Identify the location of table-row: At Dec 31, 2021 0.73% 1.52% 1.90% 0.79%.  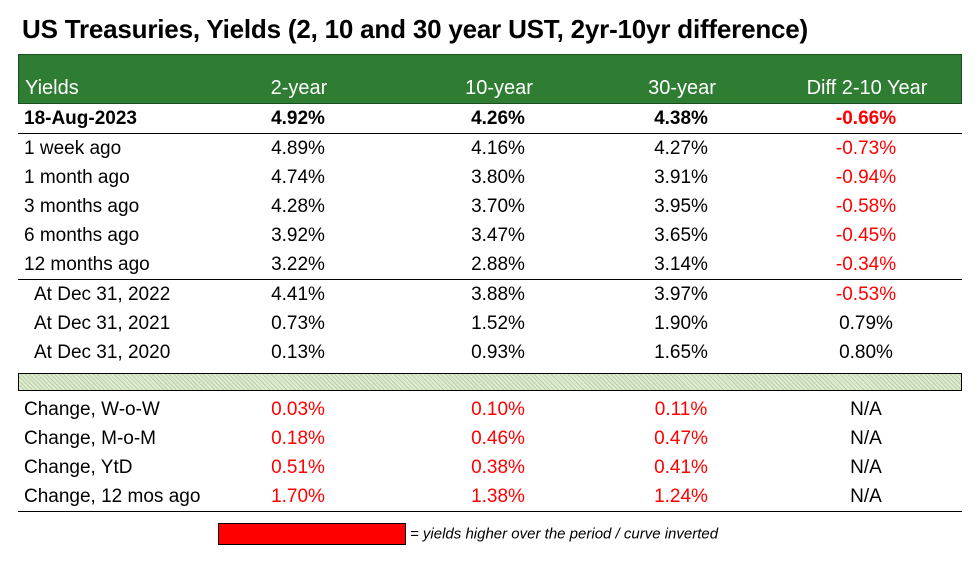
(490, 323).